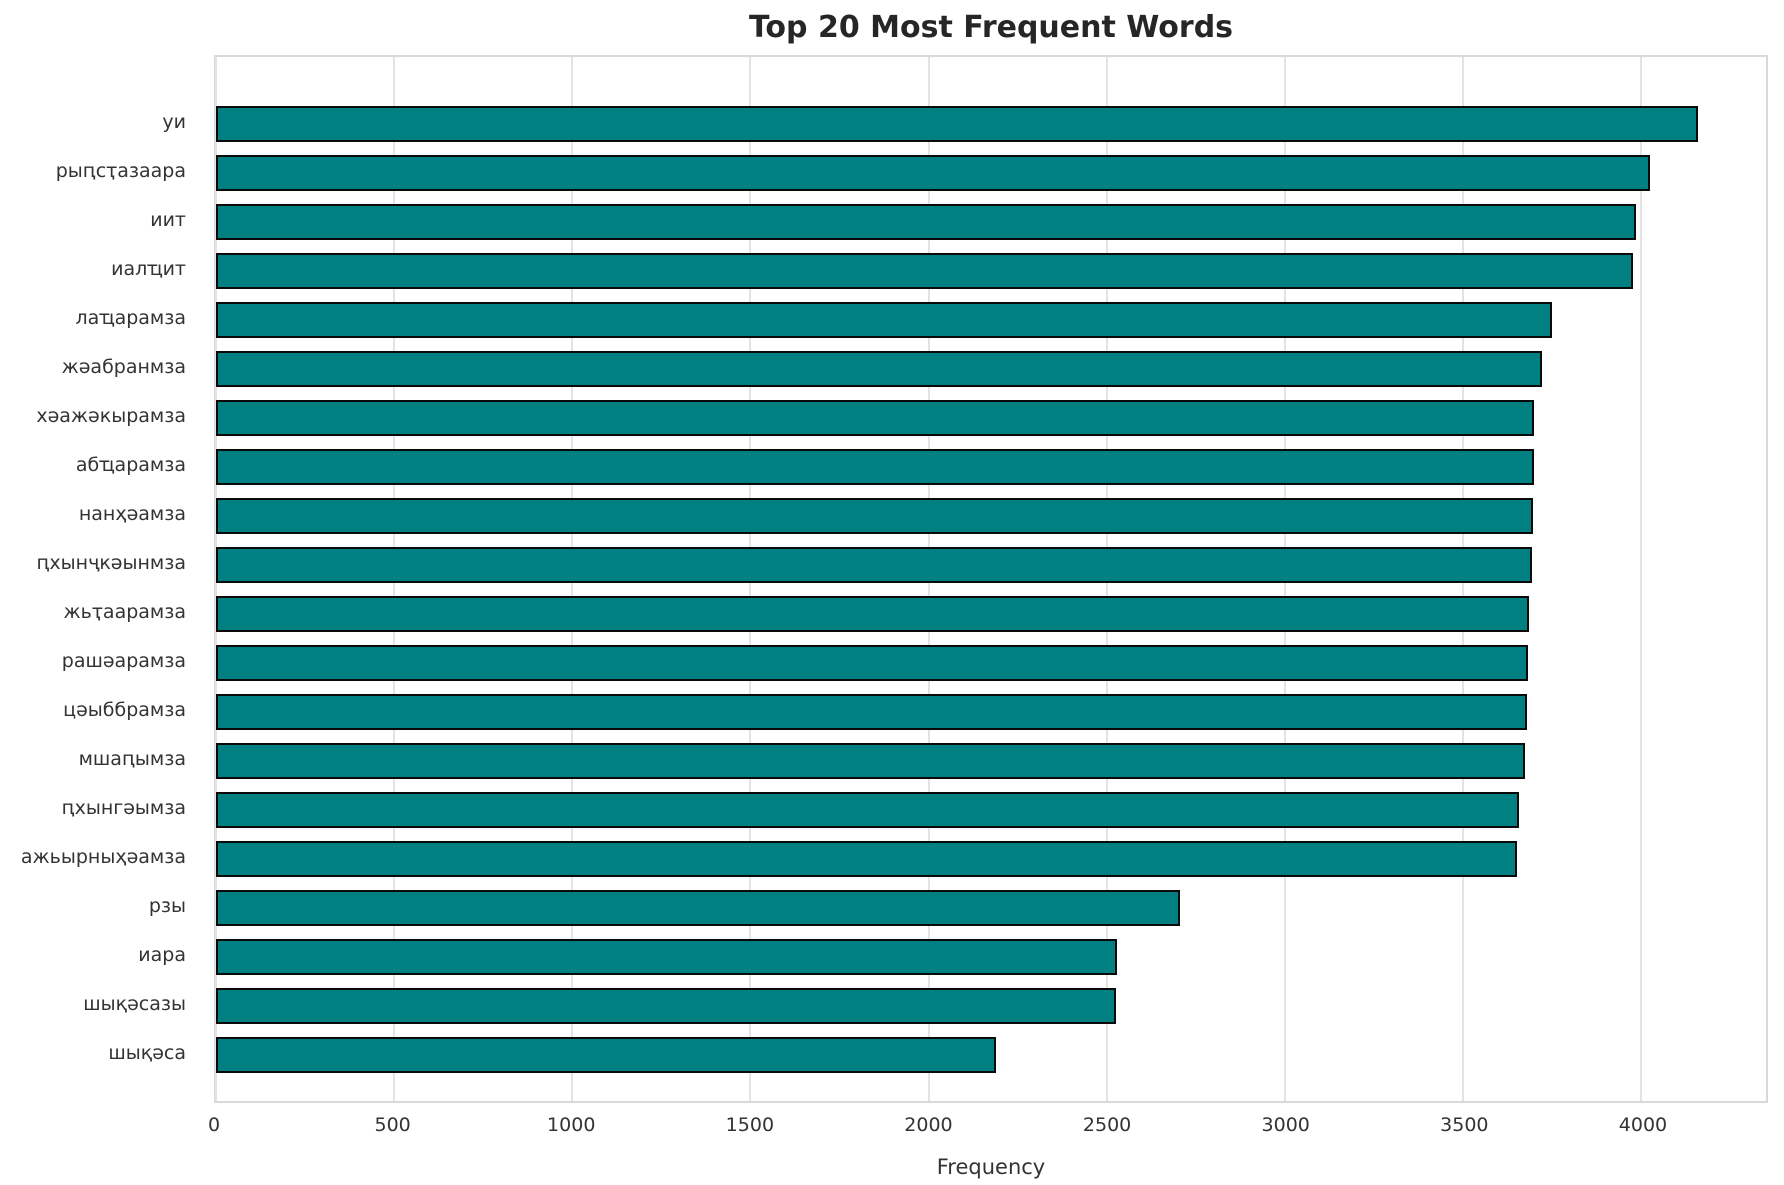 This screenshot has width=1784, height=1185. Describe the element at coordinates (124, 611) in the screenshot. I see `y-tick-label: жьҭаарамза` at that location.